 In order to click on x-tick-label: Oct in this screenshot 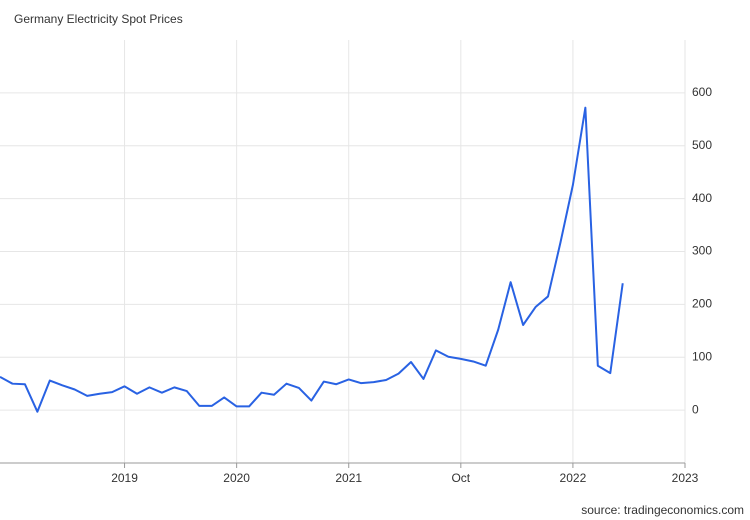, I will do `click(460, 478)`.